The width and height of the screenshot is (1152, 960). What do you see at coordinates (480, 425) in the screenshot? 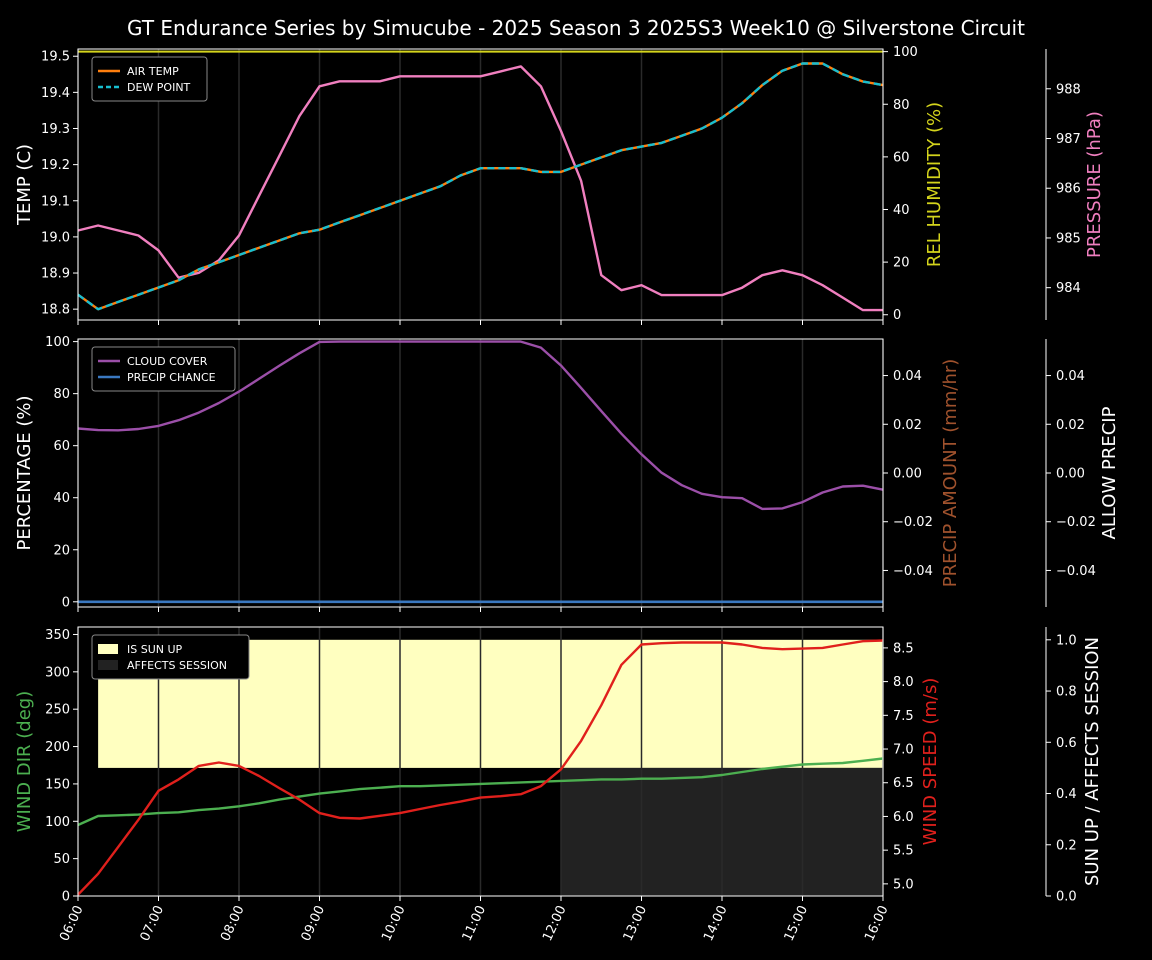
I see `cloud-cover-line` at bounding box center [480, 425].